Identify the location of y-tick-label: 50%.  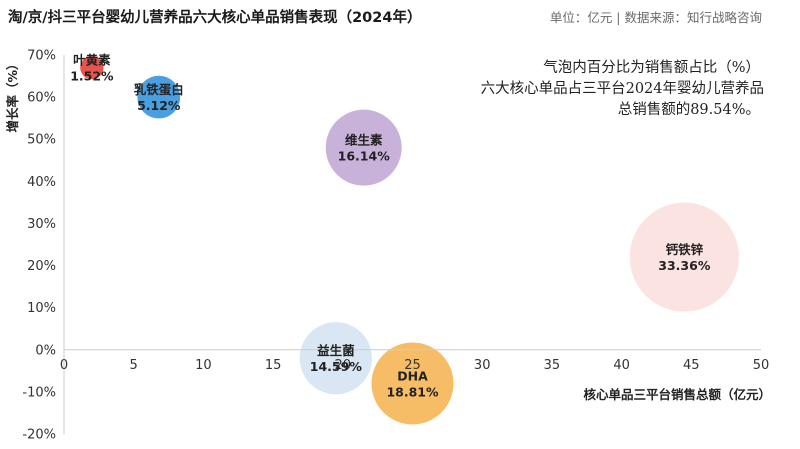
(41, 140).